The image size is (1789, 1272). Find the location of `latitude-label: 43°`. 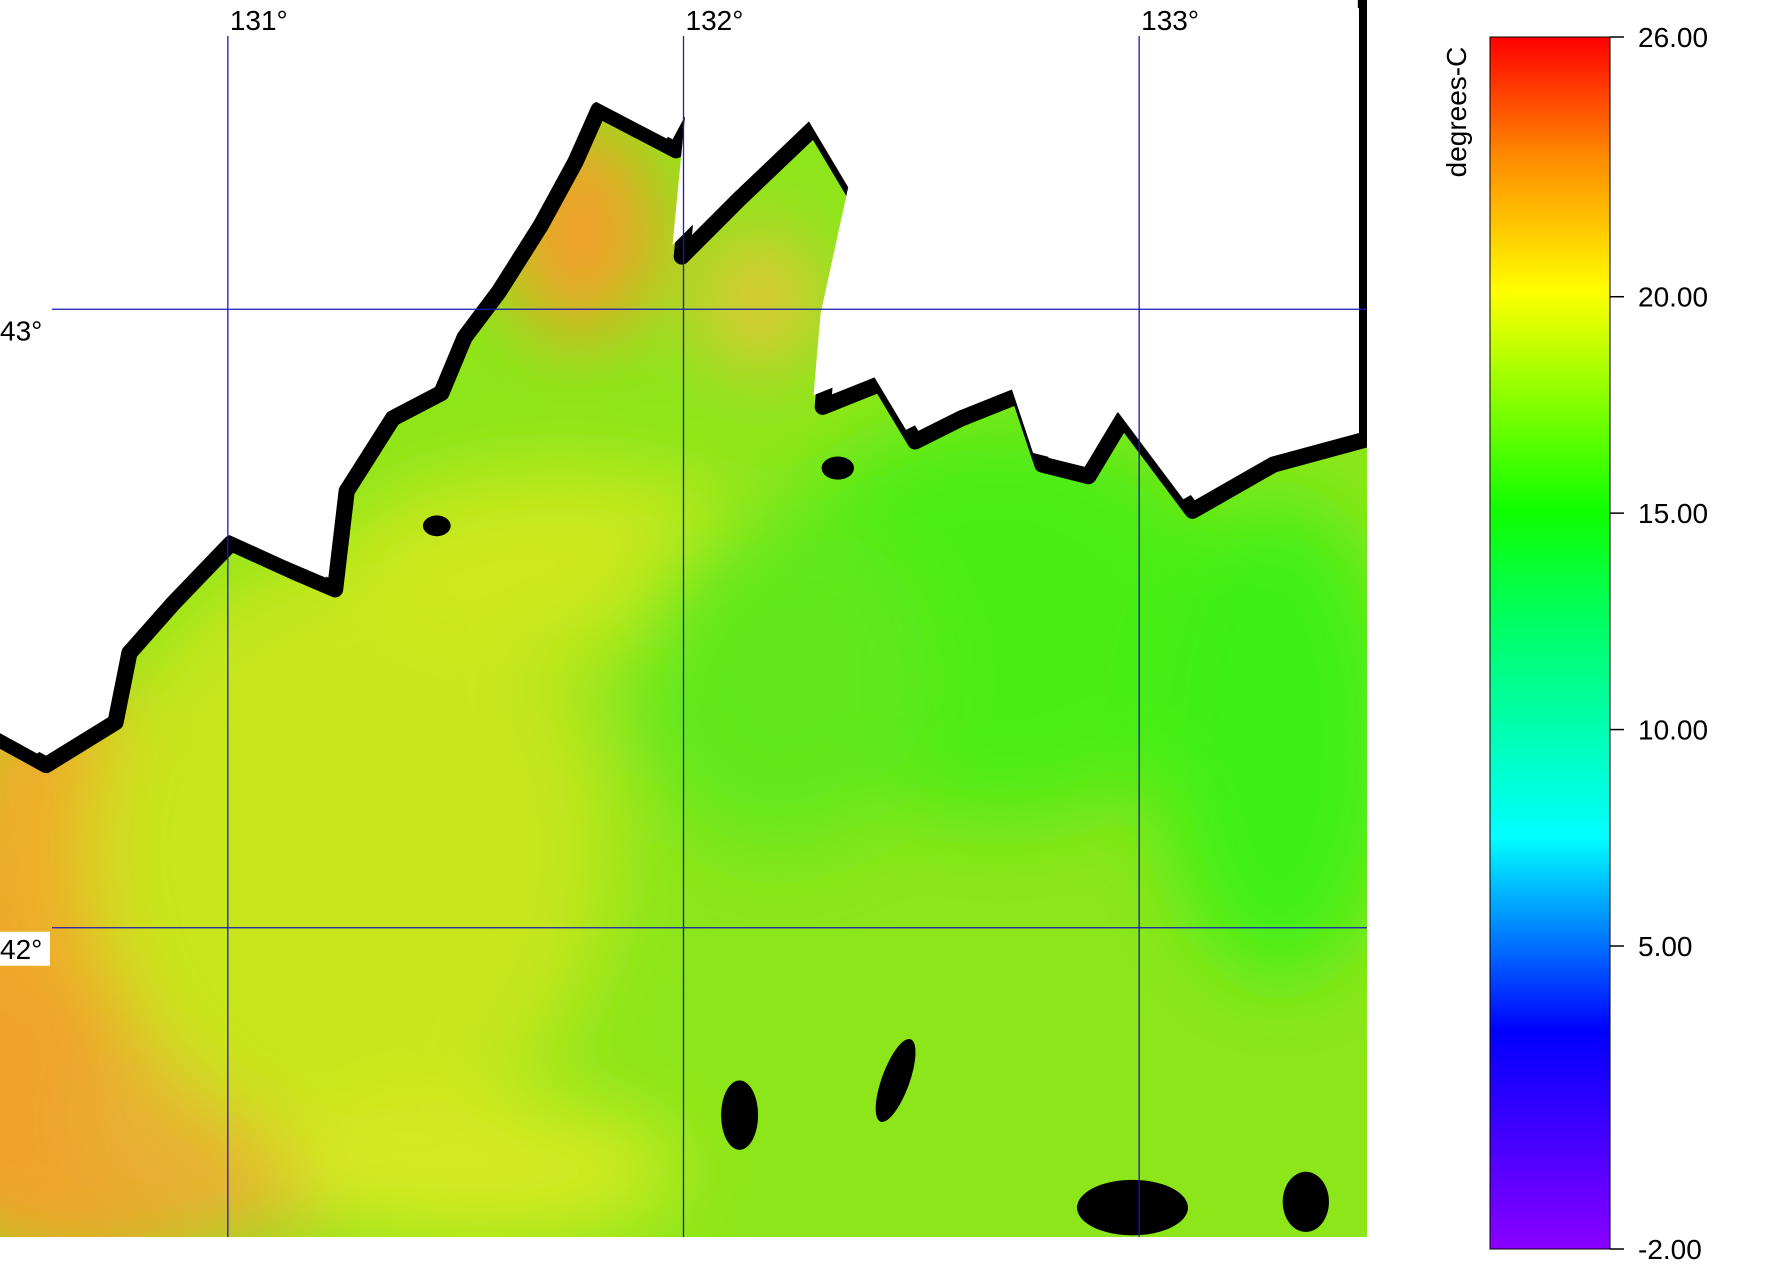

latitude-label: 43° is located at coordinates (21, 330).